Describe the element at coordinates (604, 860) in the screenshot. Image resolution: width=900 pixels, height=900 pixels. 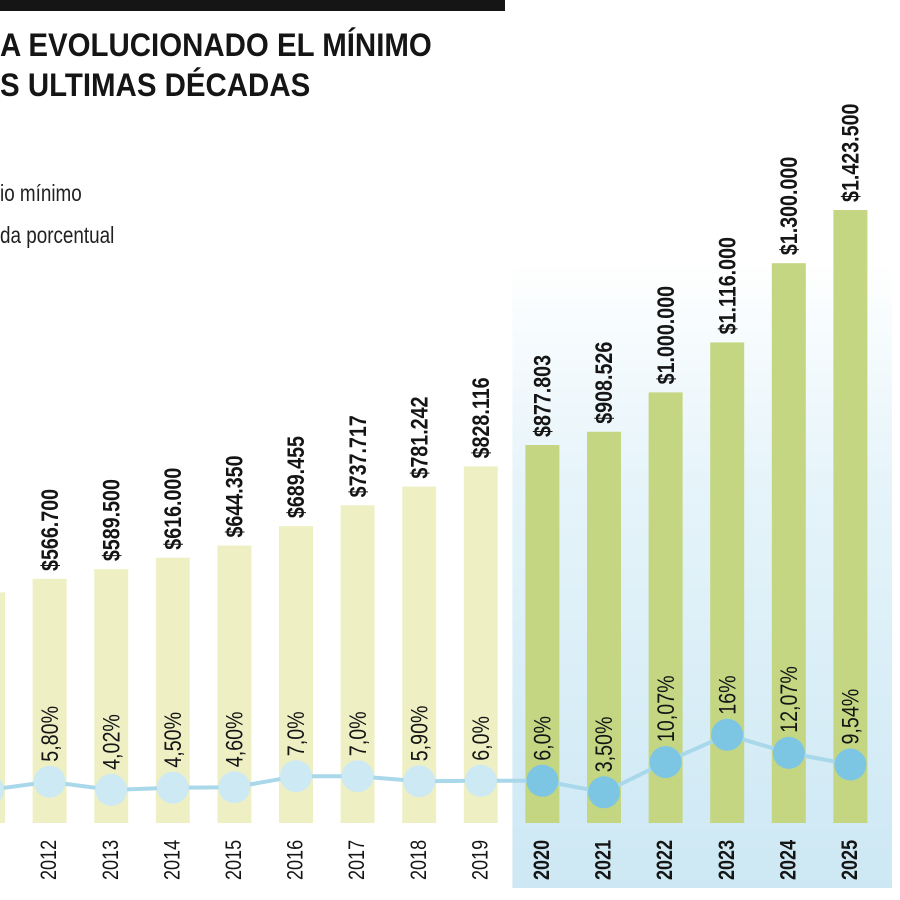
I see `year-label-2021: 2021` at that location.